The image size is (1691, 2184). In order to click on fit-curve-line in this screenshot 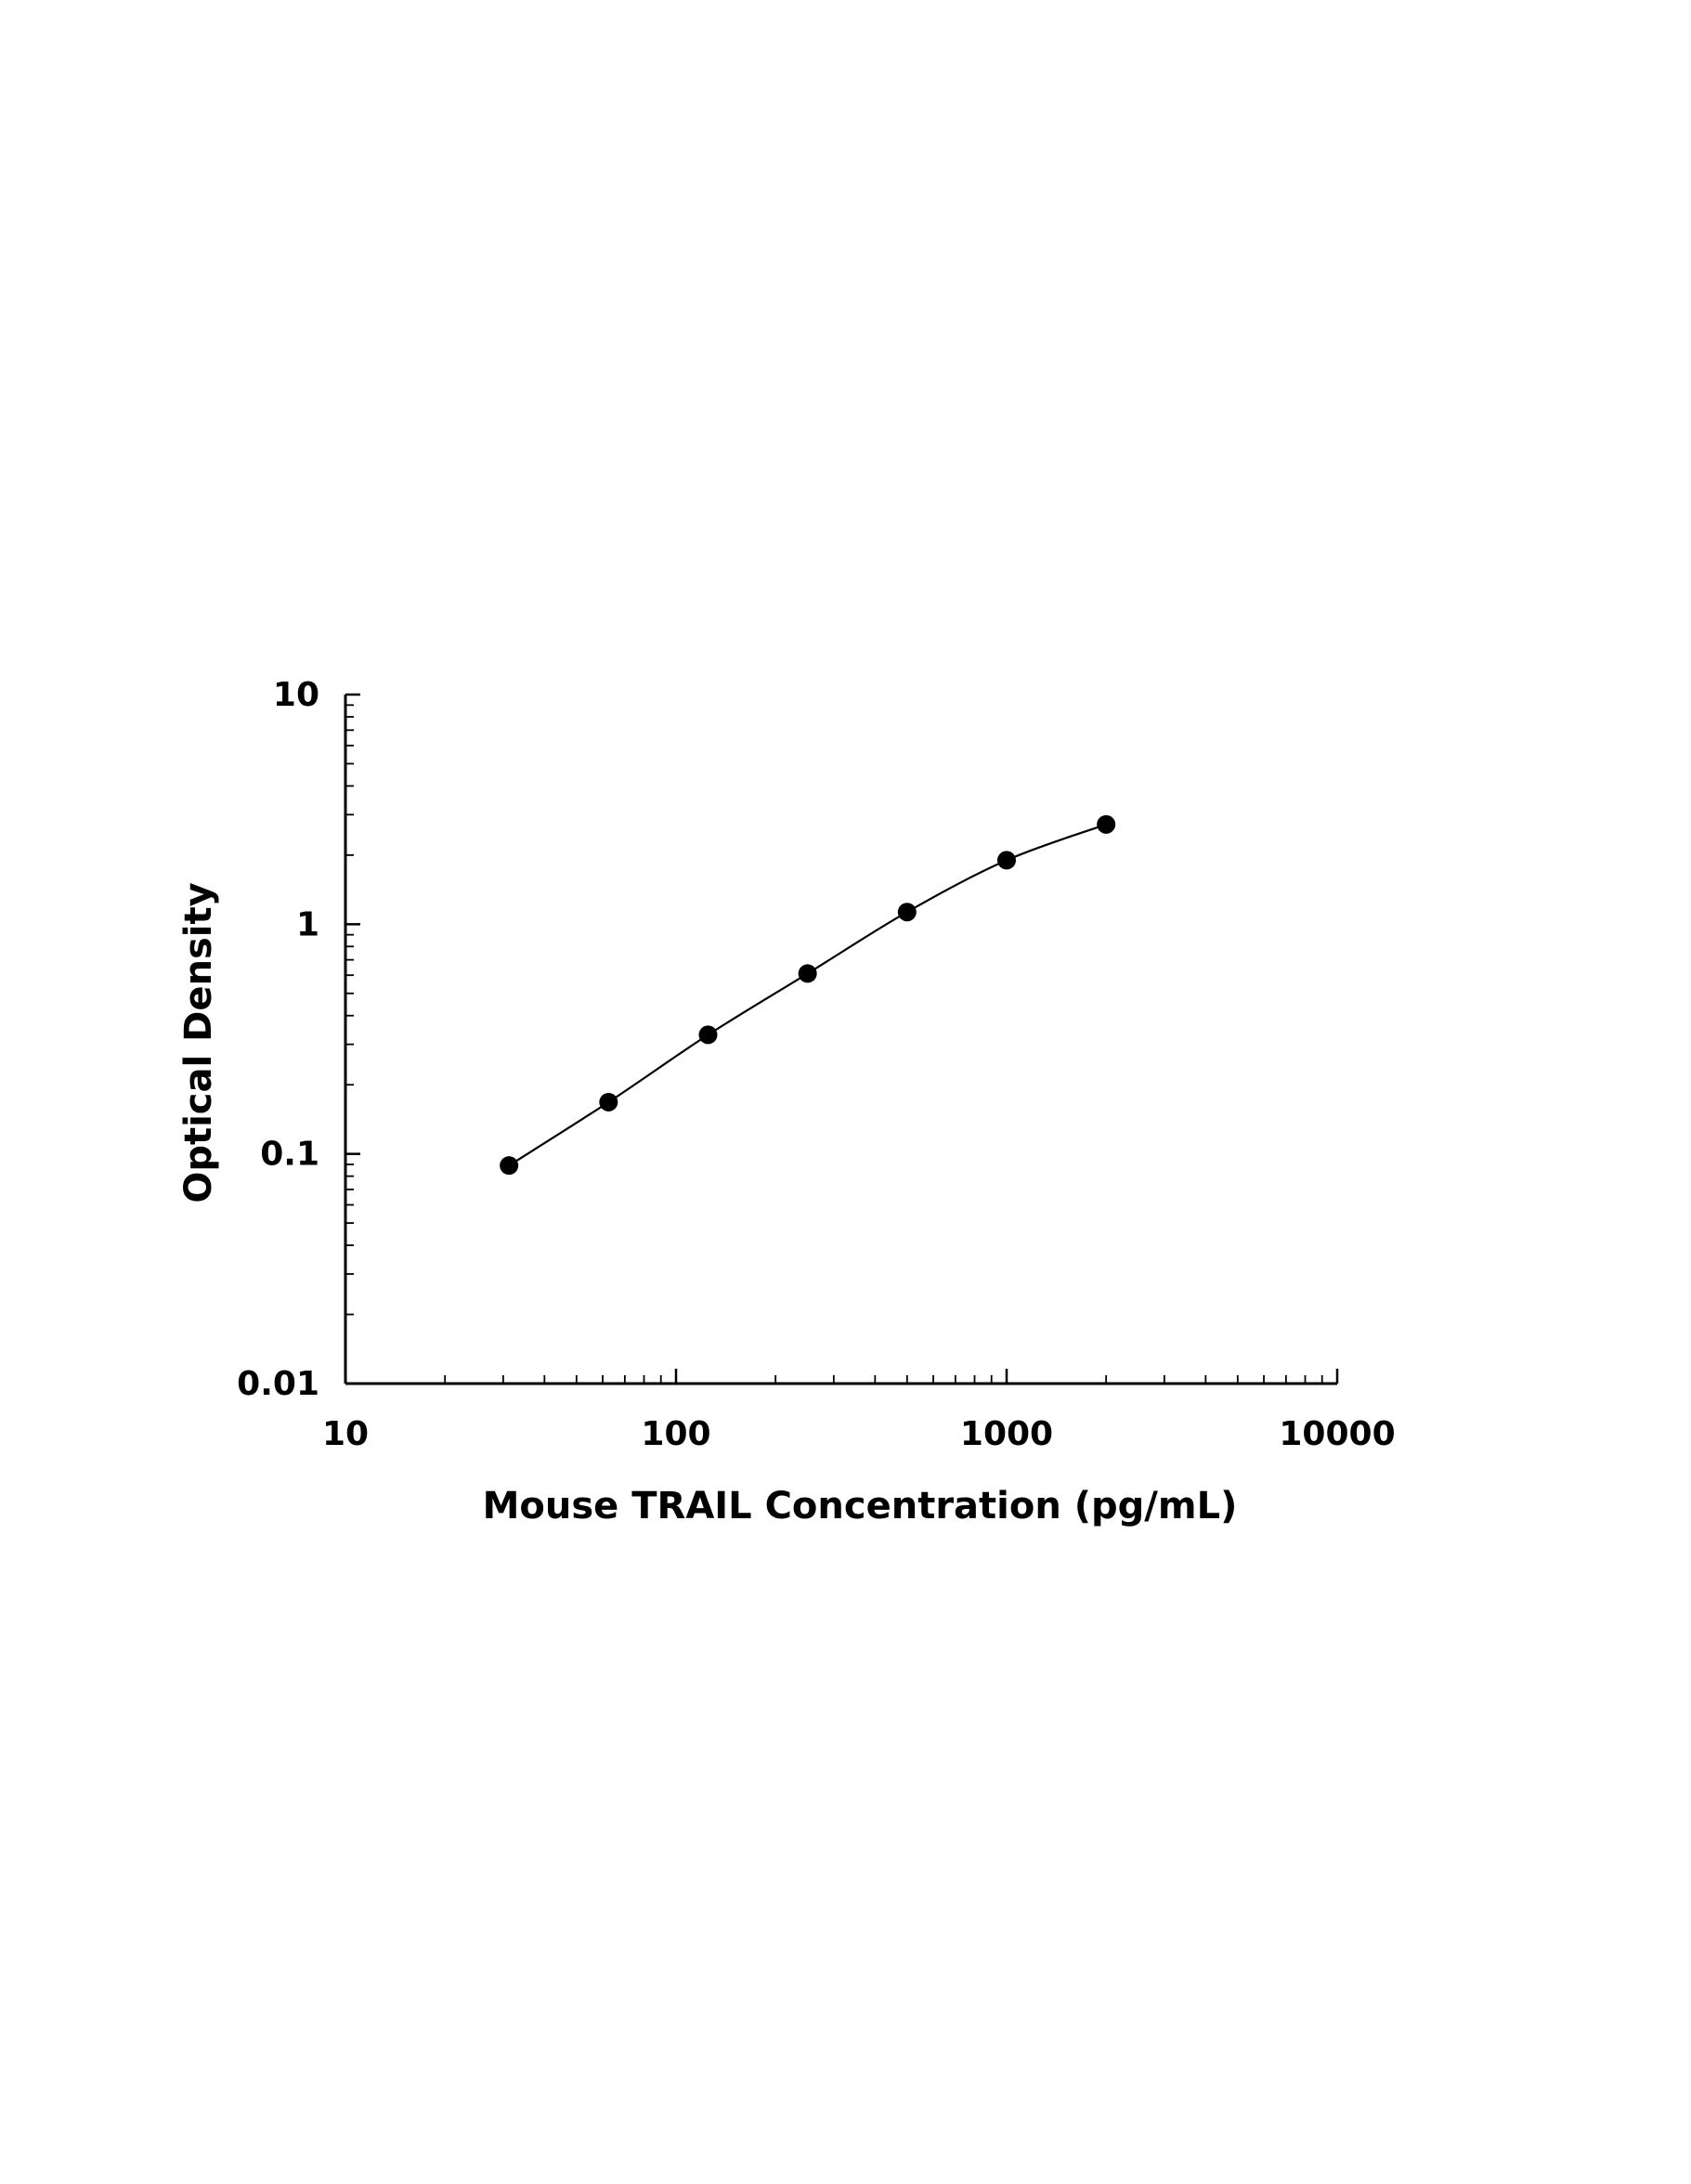, I will do `click(808, 995)`.